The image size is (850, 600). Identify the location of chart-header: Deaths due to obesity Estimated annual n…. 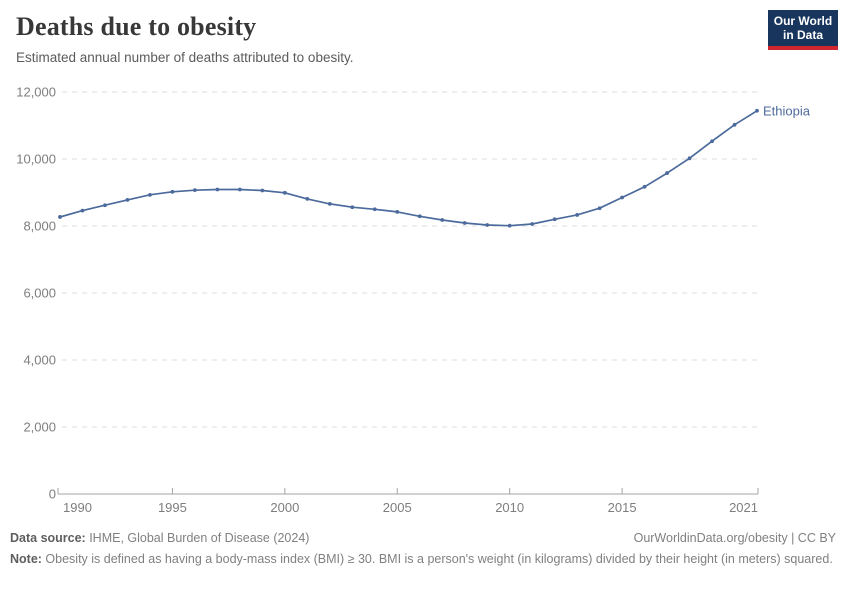
(427, 37).